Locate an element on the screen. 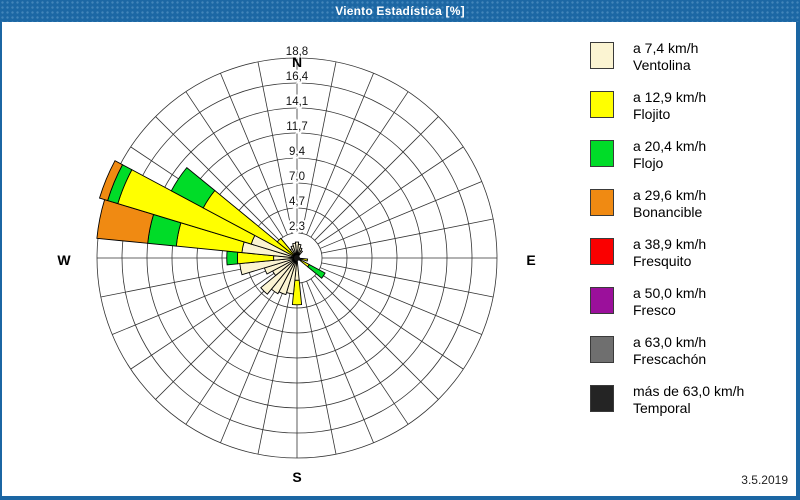 This screenshot has width=800, height=500. legend-label: a 29,6 km/h Bonancible is located at coordinates (669, 211).